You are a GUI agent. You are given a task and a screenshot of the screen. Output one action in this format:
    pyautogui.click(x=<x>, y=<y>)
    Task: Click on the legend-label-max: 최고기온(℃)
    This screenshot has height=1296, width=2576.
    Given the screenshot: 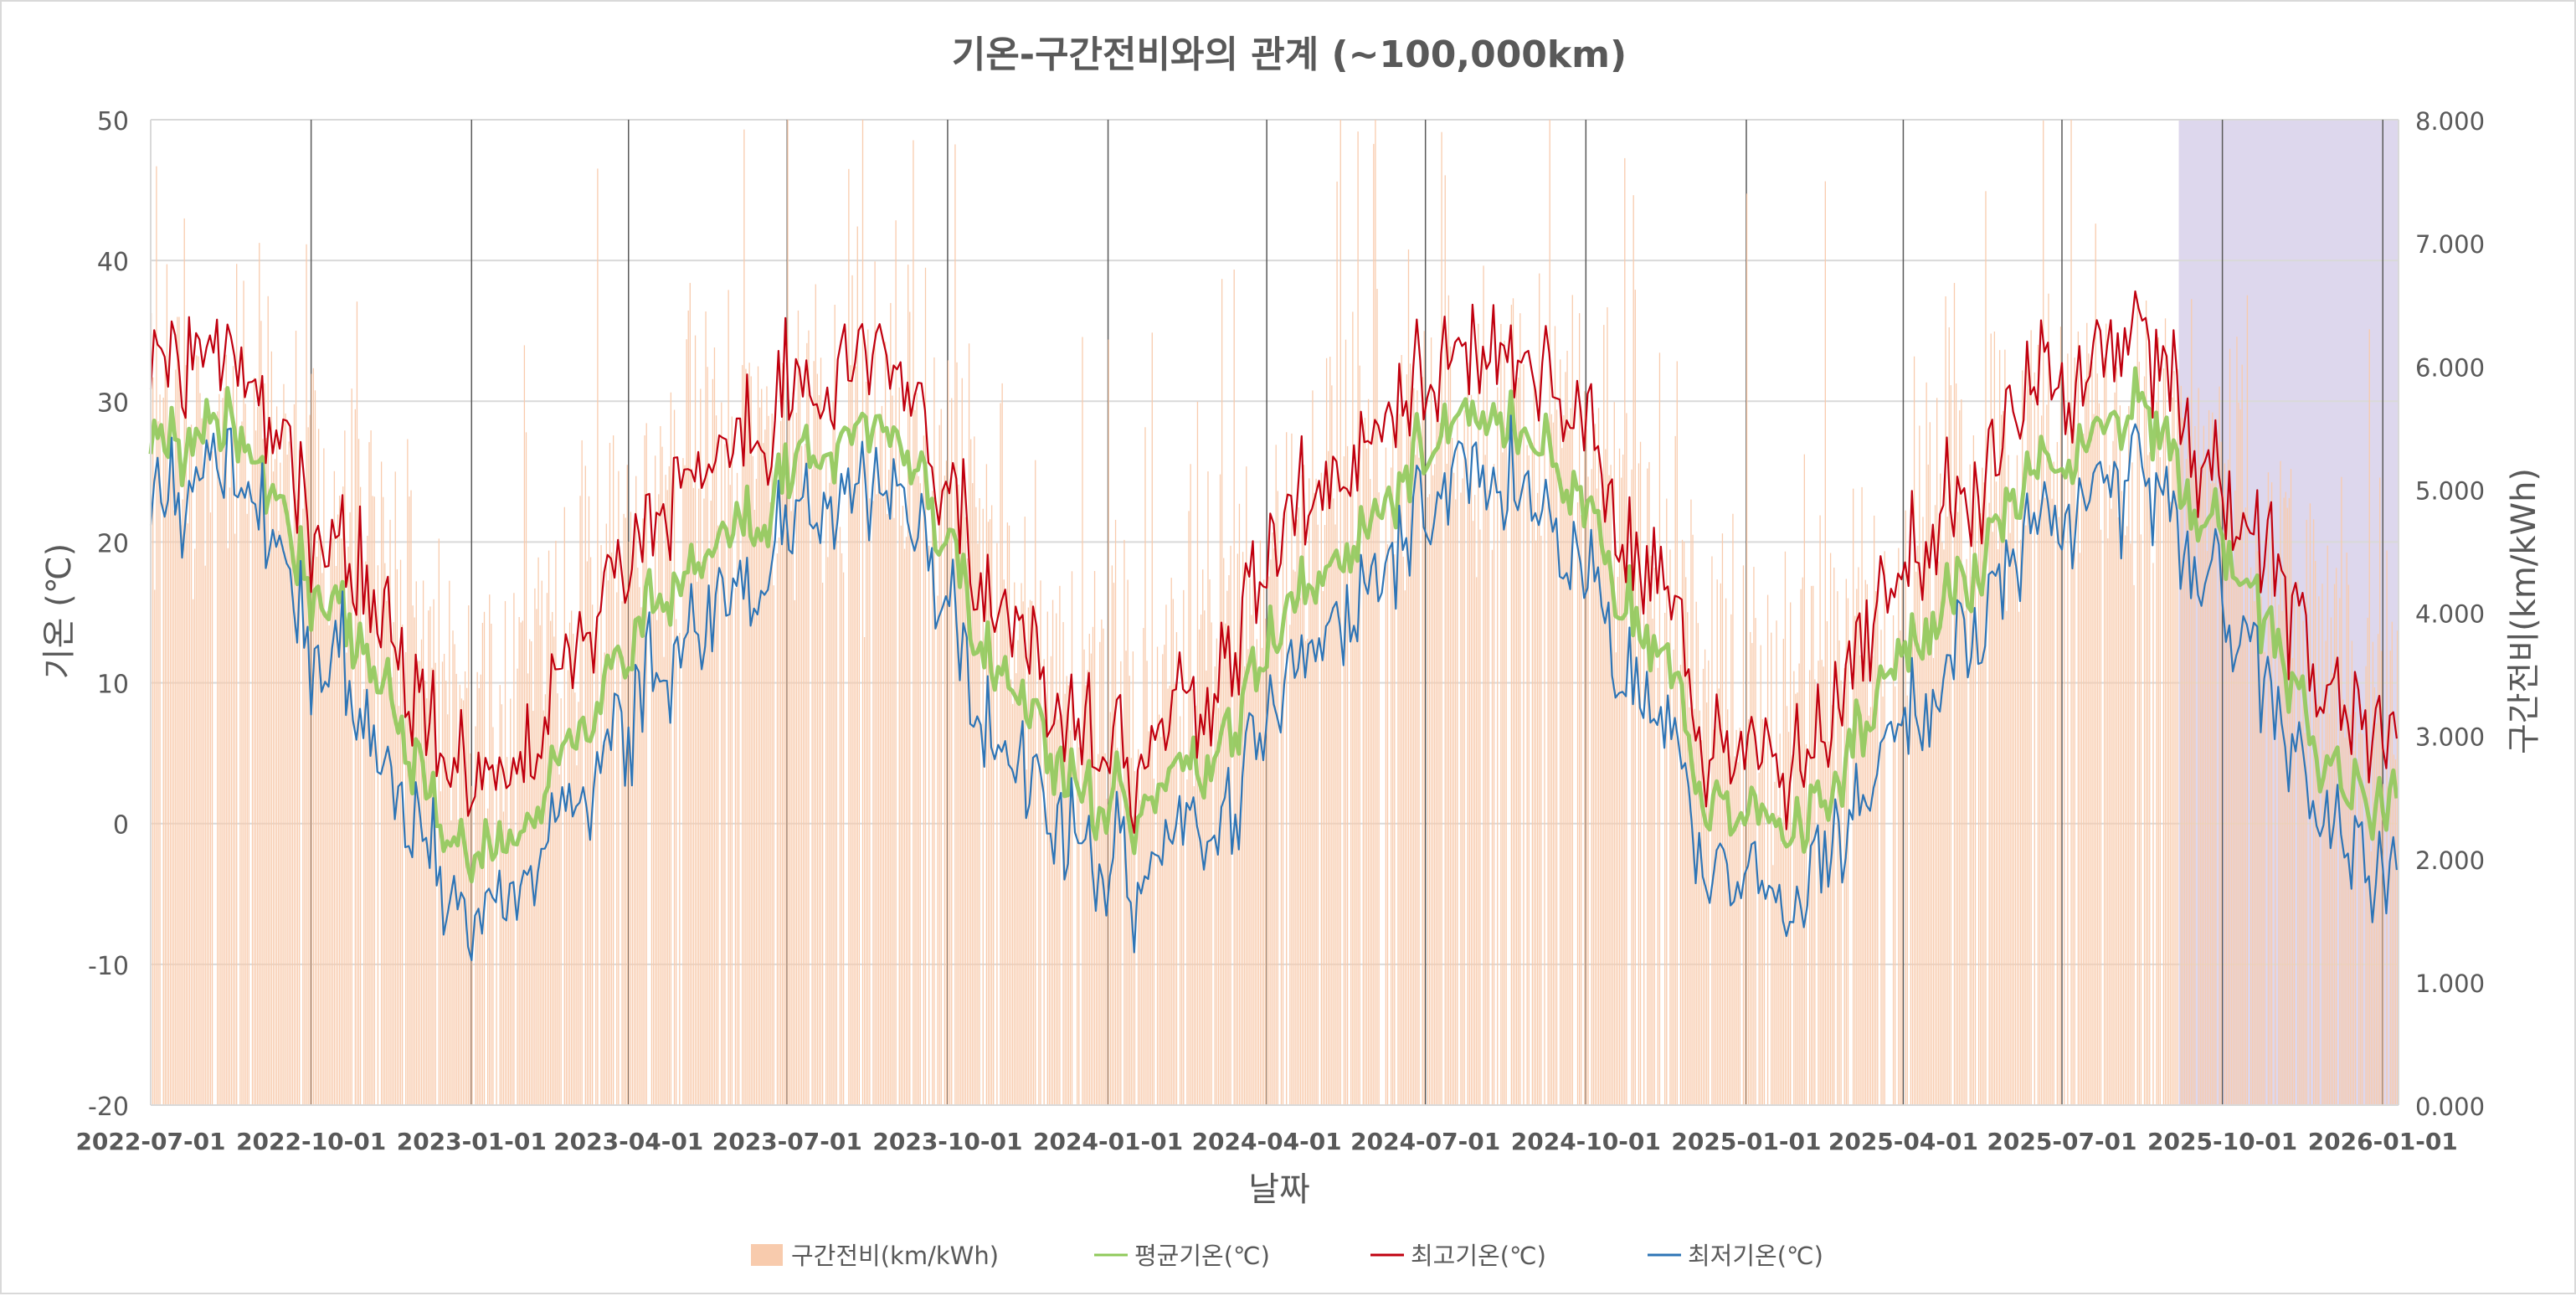 What is the action you would take?
    pyautogui.click(x=1478, y=1256)
    